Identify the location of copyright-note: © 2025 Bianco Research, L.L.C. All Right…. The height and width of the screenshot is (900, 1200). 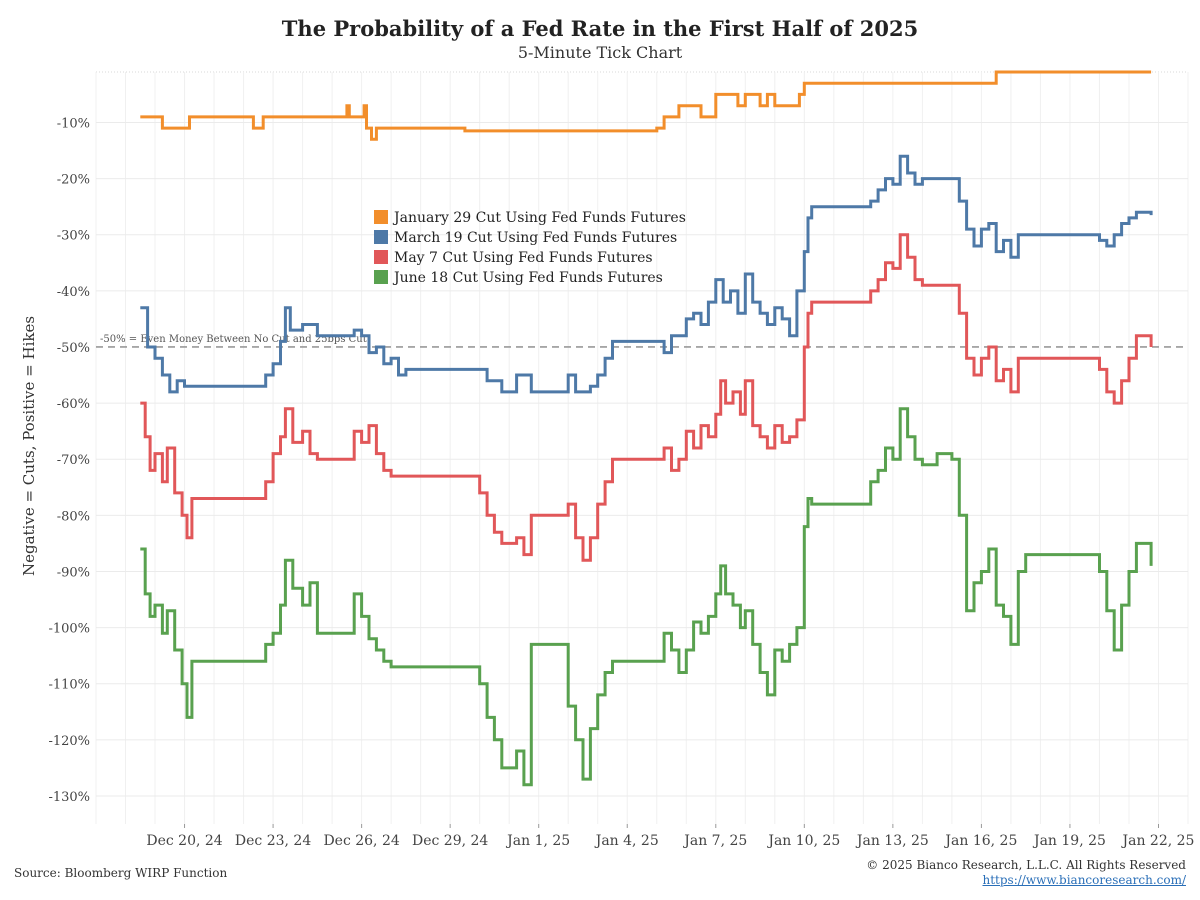
(1026, 865).